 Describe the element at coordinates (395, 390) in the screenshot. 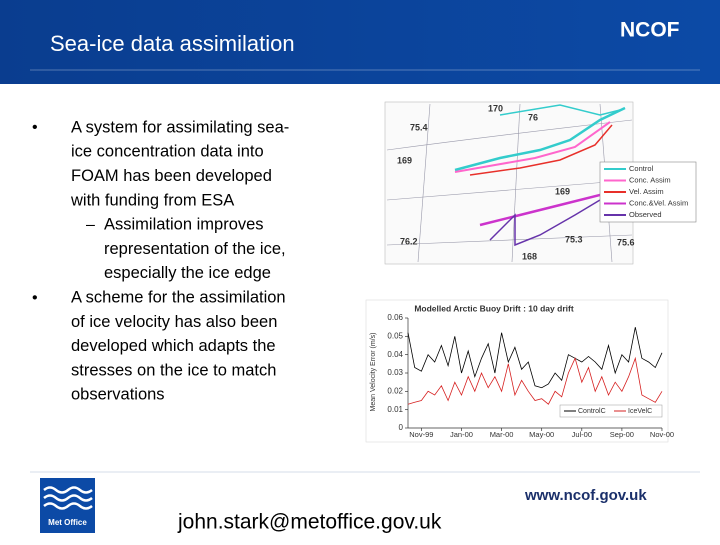

I see `y-tick-label: 0.02` at that location.